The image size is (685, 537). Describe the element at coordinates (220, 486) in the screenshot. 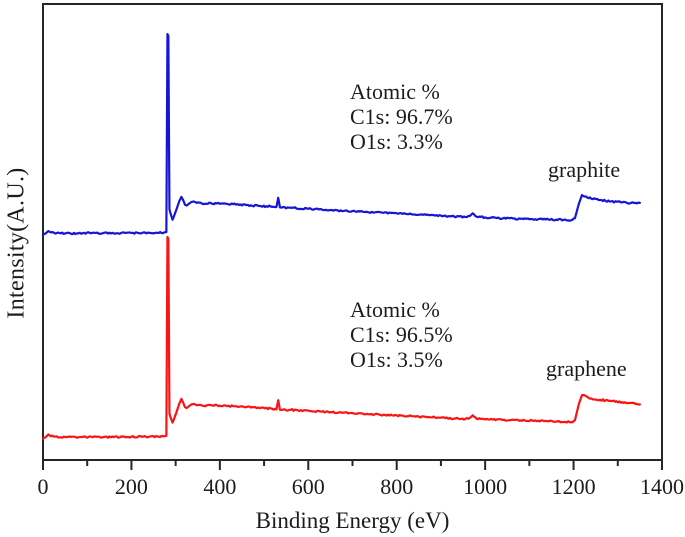

I see `x-tick-label-400: 400` at that location.